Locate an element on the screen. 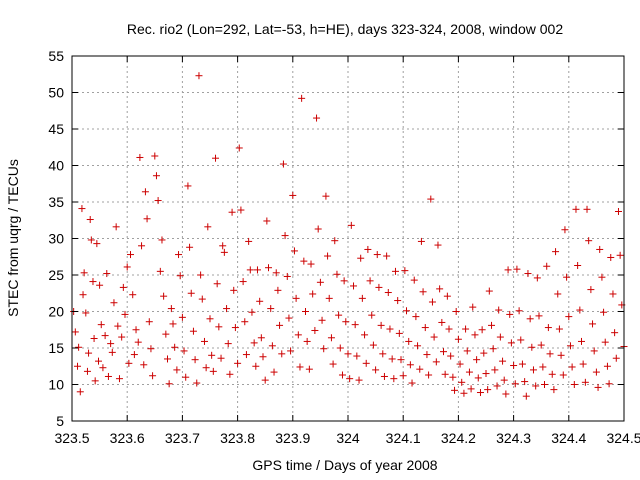 Image resolution: width=640 pixels, height=480 pixels. x-tick-label: 324.5 is located at coordinates (623, 438).